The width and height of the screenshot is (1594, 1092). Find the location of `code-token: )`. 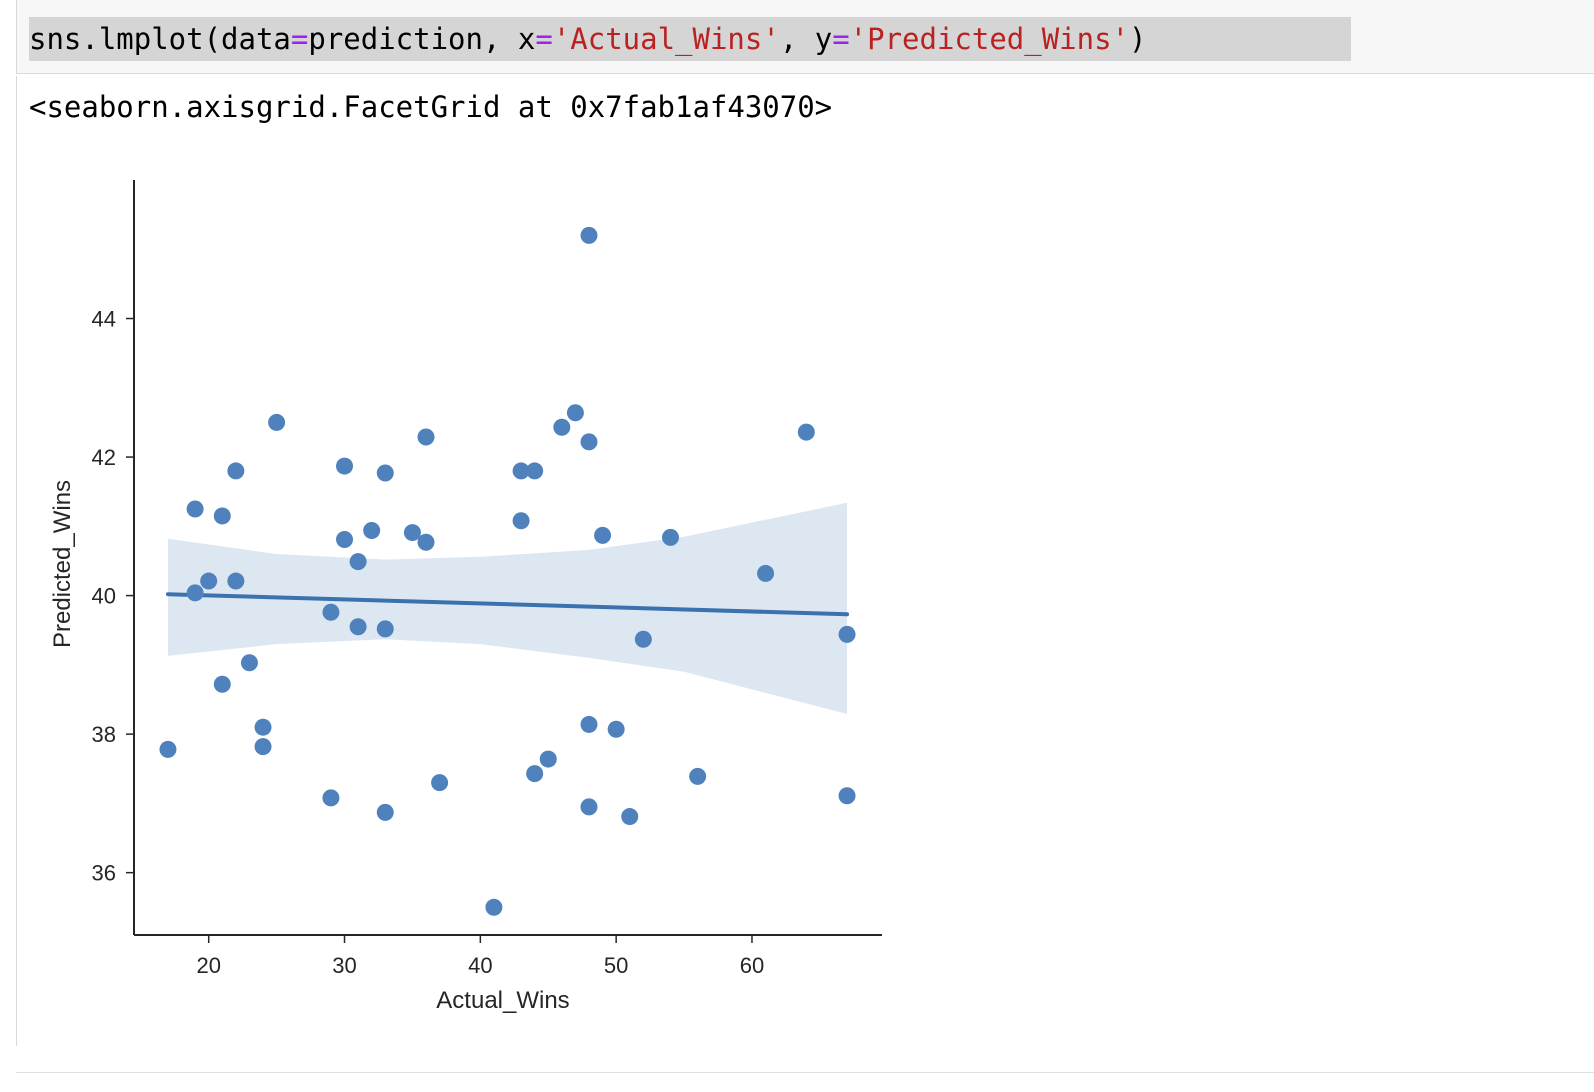

code-token: ) is located at coordinates (1138, 39).